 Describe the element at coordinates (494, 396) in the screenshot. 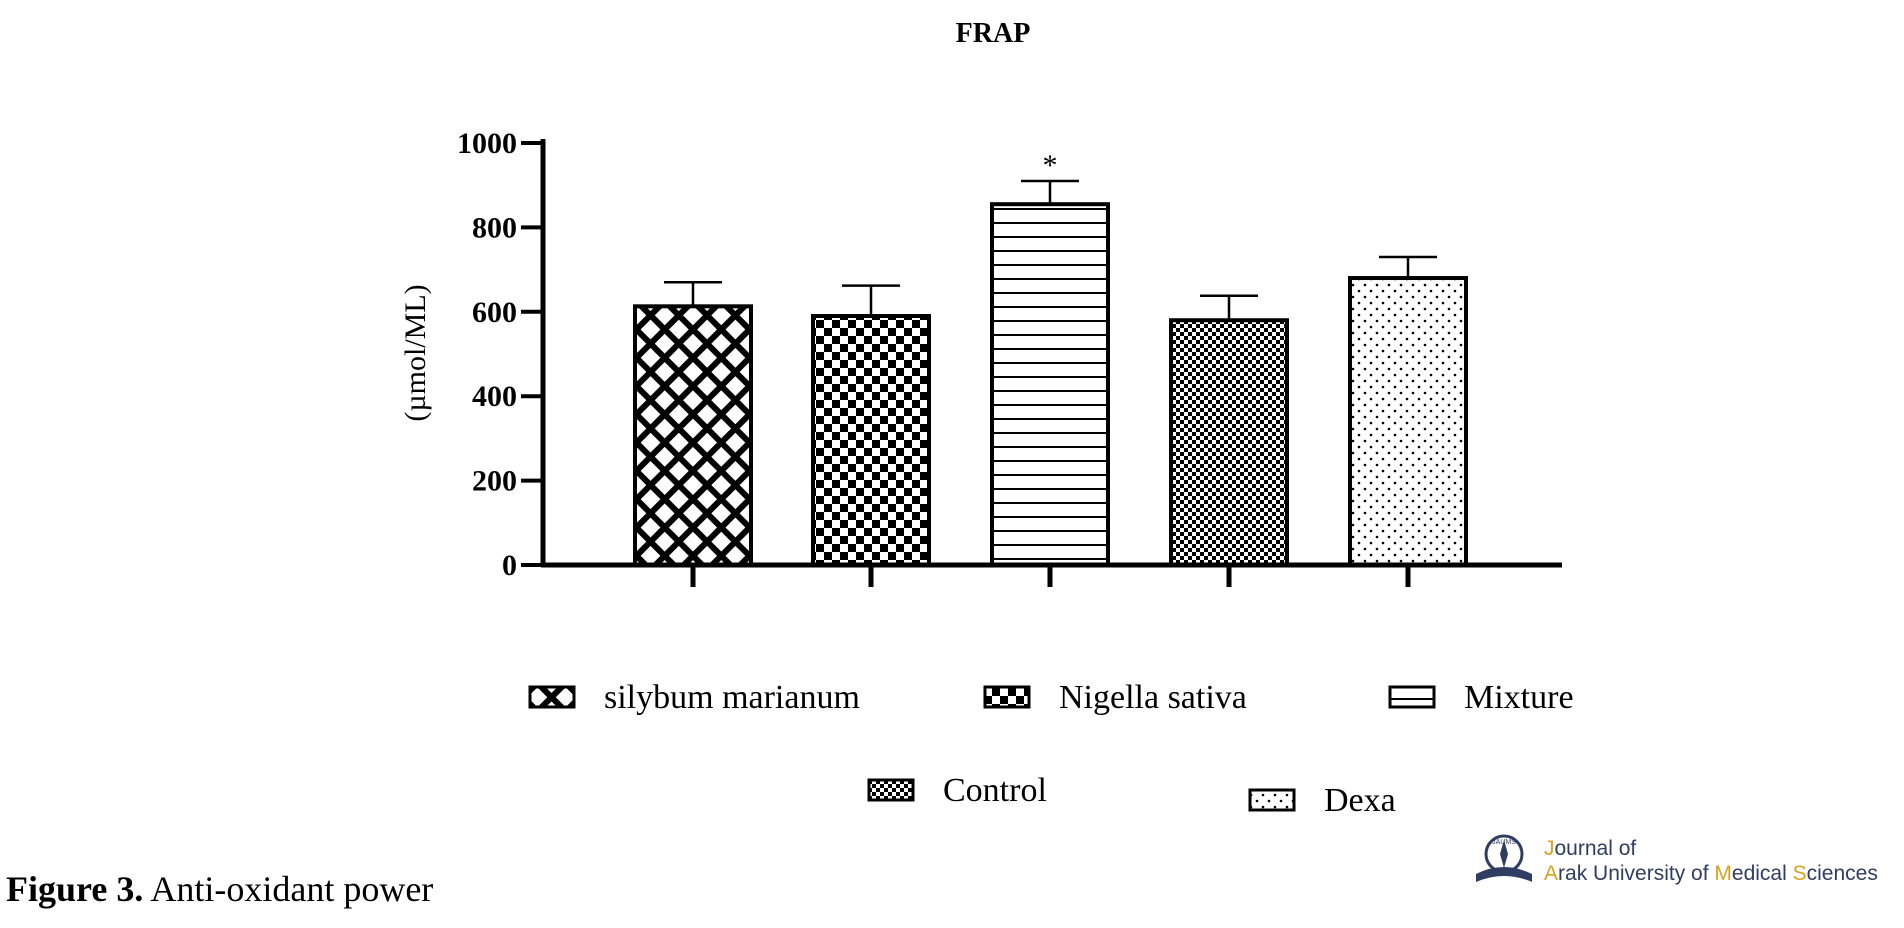

I see `y-tick-label: 400` at that location.